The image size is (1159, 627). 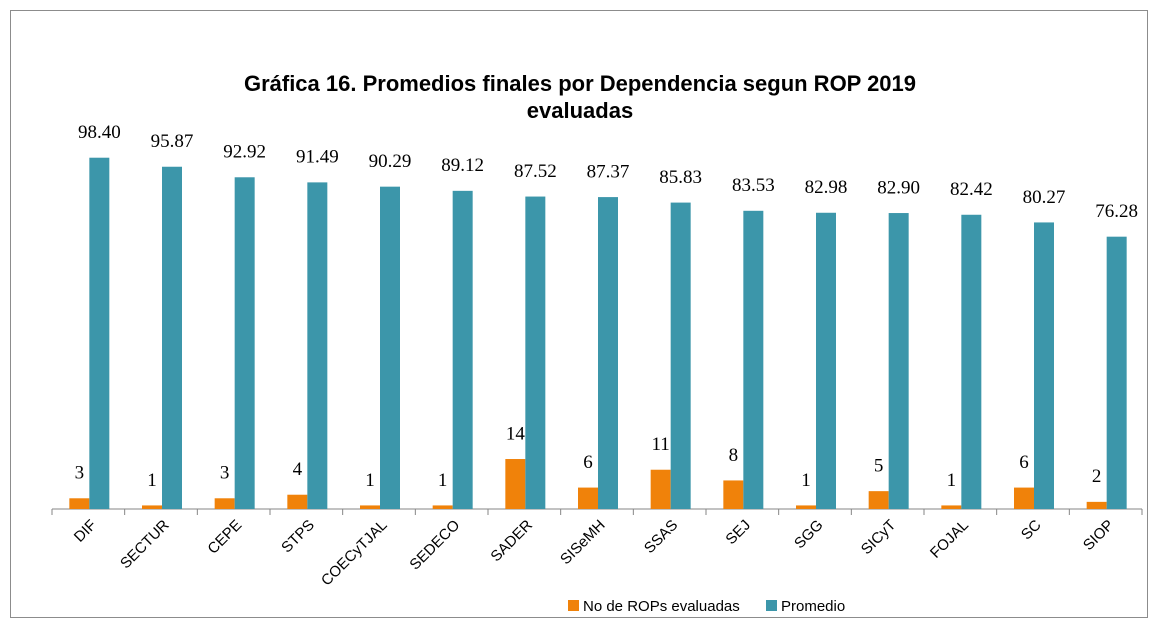 I want to click on data-label: 76.28, so click(x=1116, y=211).